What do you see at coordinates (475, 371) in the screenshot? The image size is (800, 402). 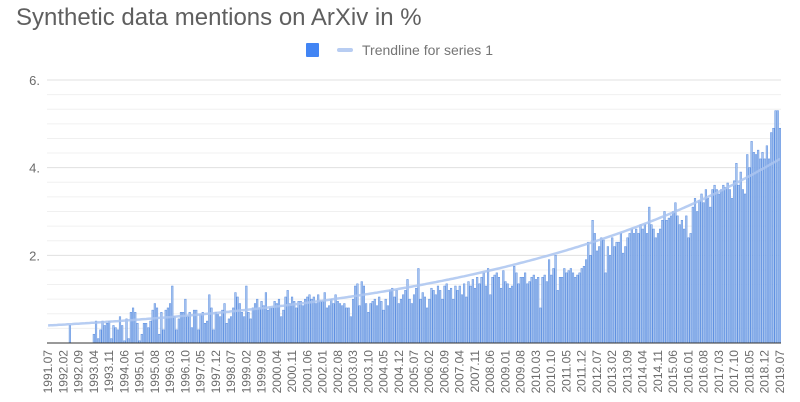 I see `x-tick-label: 2007.11` at bounding box center [475, 371].